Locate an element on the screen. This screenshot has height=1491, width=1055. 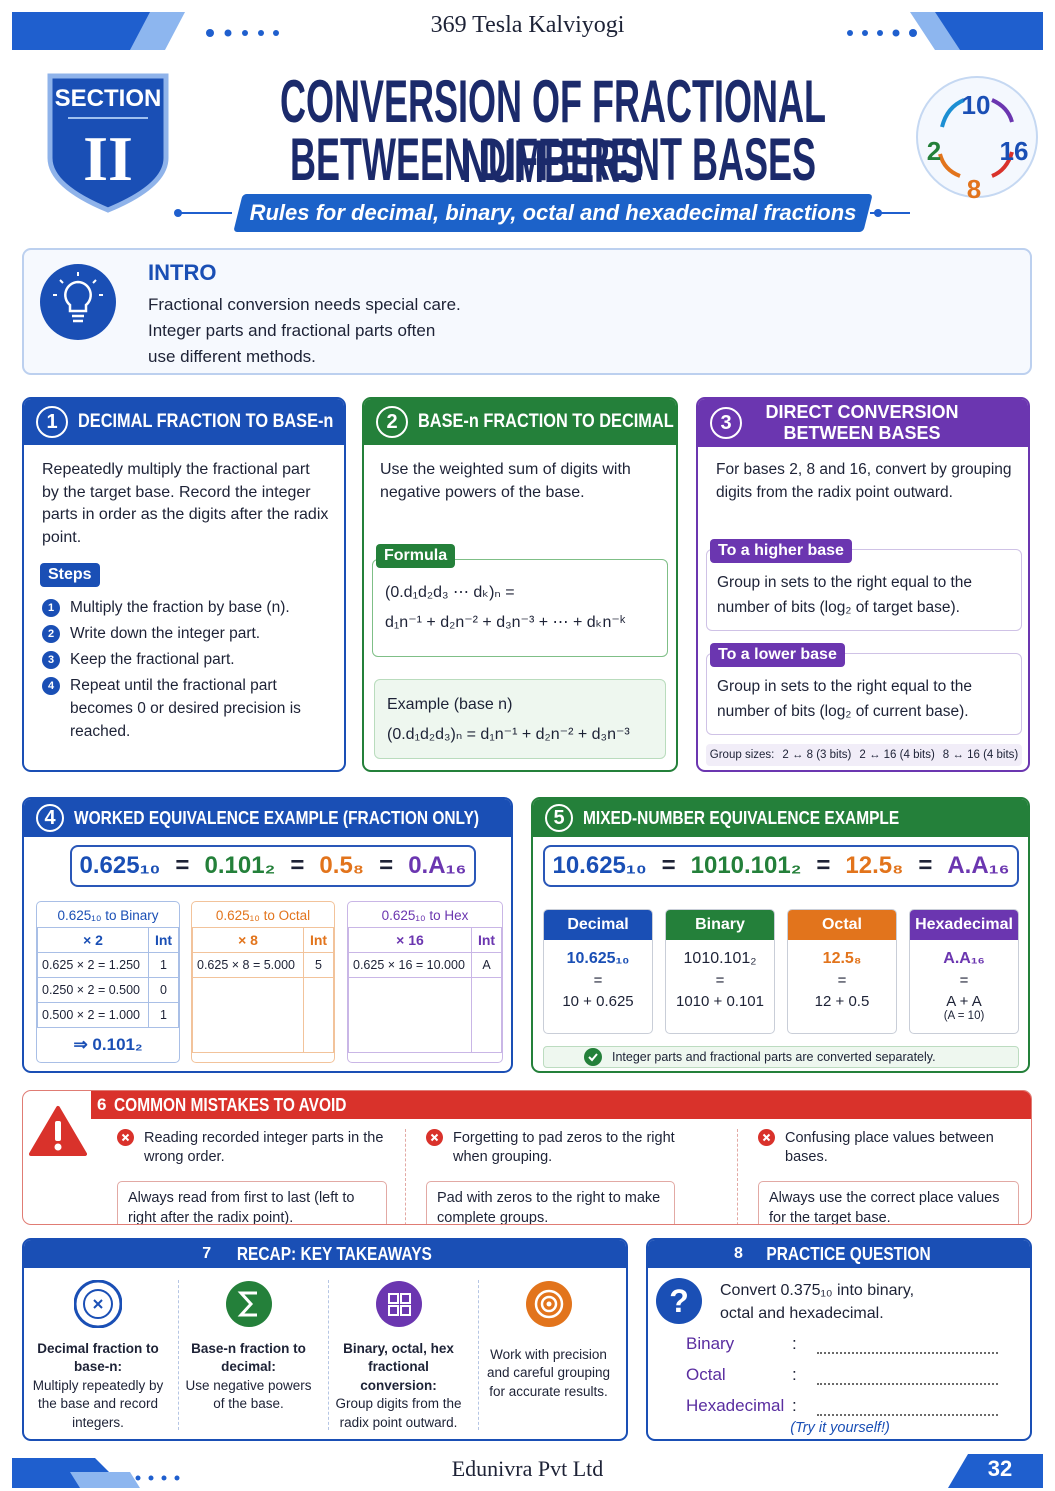
card-number: 4 is located at coordinates (50, 818).